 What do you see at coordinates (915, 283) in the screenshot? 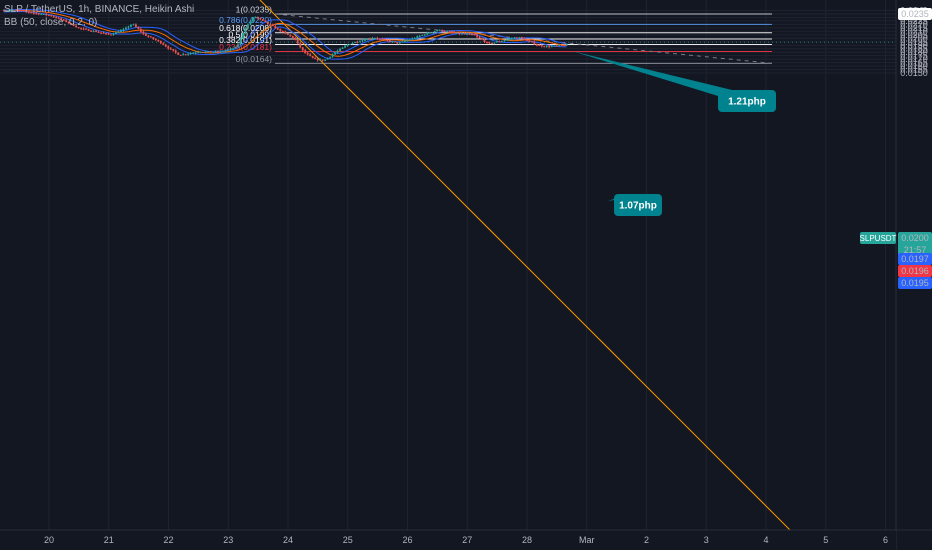
I see `bb-lower-tag: 0.0195` at bounding box center [915, 283].